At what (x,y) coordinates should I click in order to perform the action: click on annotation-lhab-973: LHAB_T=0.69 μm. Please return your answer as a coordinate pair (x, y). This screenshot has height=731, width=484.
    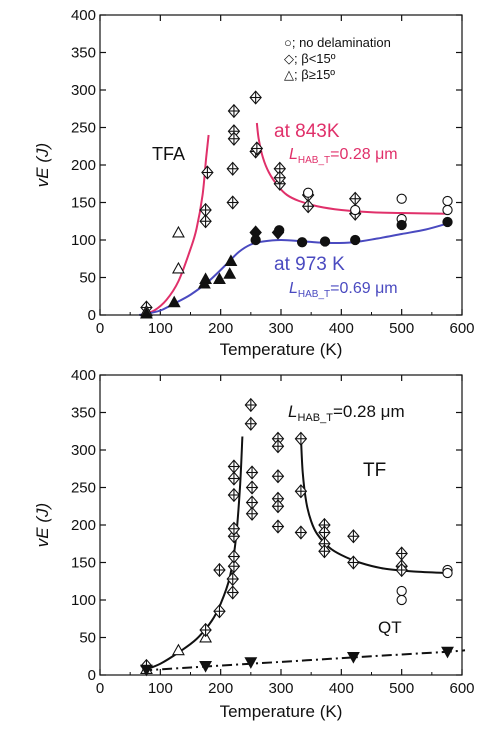
    Looking at the image, I should click on (343, 290).